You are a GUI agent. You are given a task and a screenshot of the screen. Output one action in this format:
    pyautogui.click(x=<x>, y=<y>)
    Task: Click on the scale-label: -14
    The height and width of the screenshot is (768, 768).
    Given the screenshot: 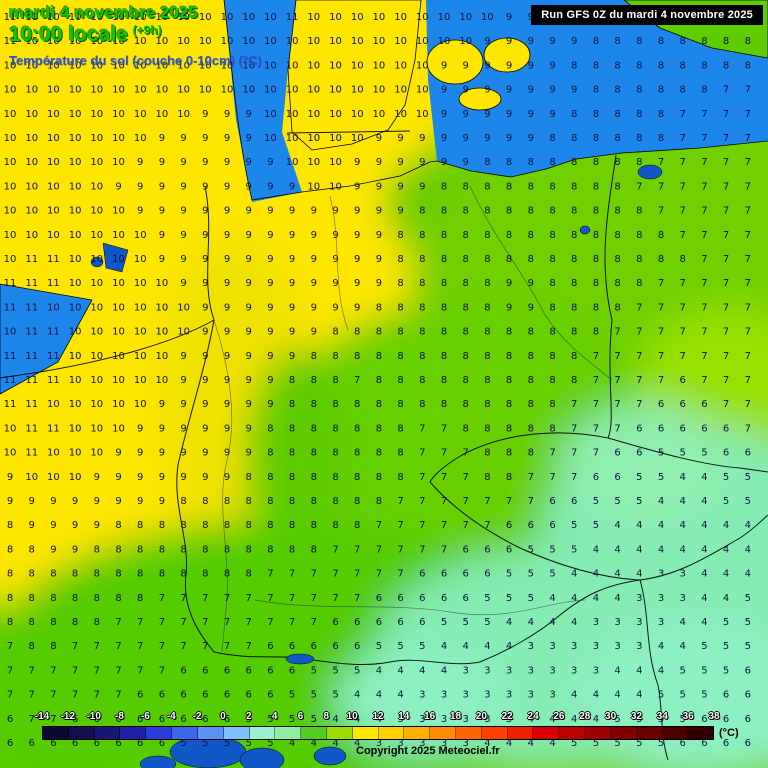 What is the action you would take?
    pyautogui.click(x=42, y=716)
    